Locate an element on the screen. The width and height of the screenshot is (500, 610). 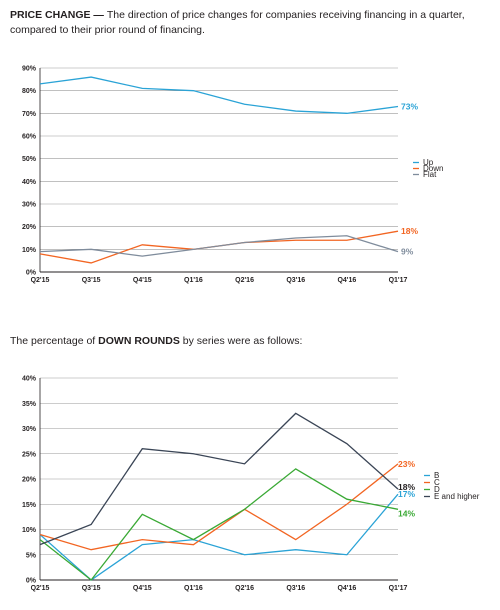
chart2-legend-label: D is located at coordinates (437, 489).